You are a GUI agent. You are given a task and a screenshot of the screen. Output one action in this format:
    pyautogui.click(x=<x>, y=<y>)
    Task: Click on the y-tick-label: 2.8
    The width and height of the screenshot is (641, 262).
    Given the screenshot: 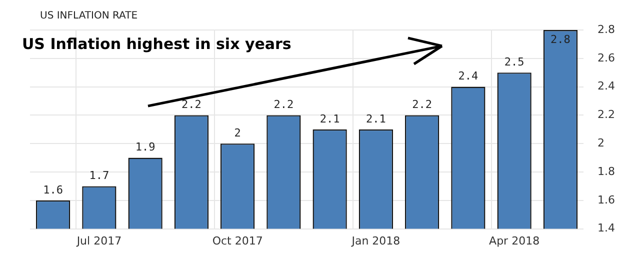 What is the action you would take?
    pyautogui.click(x=607, y=29)
    